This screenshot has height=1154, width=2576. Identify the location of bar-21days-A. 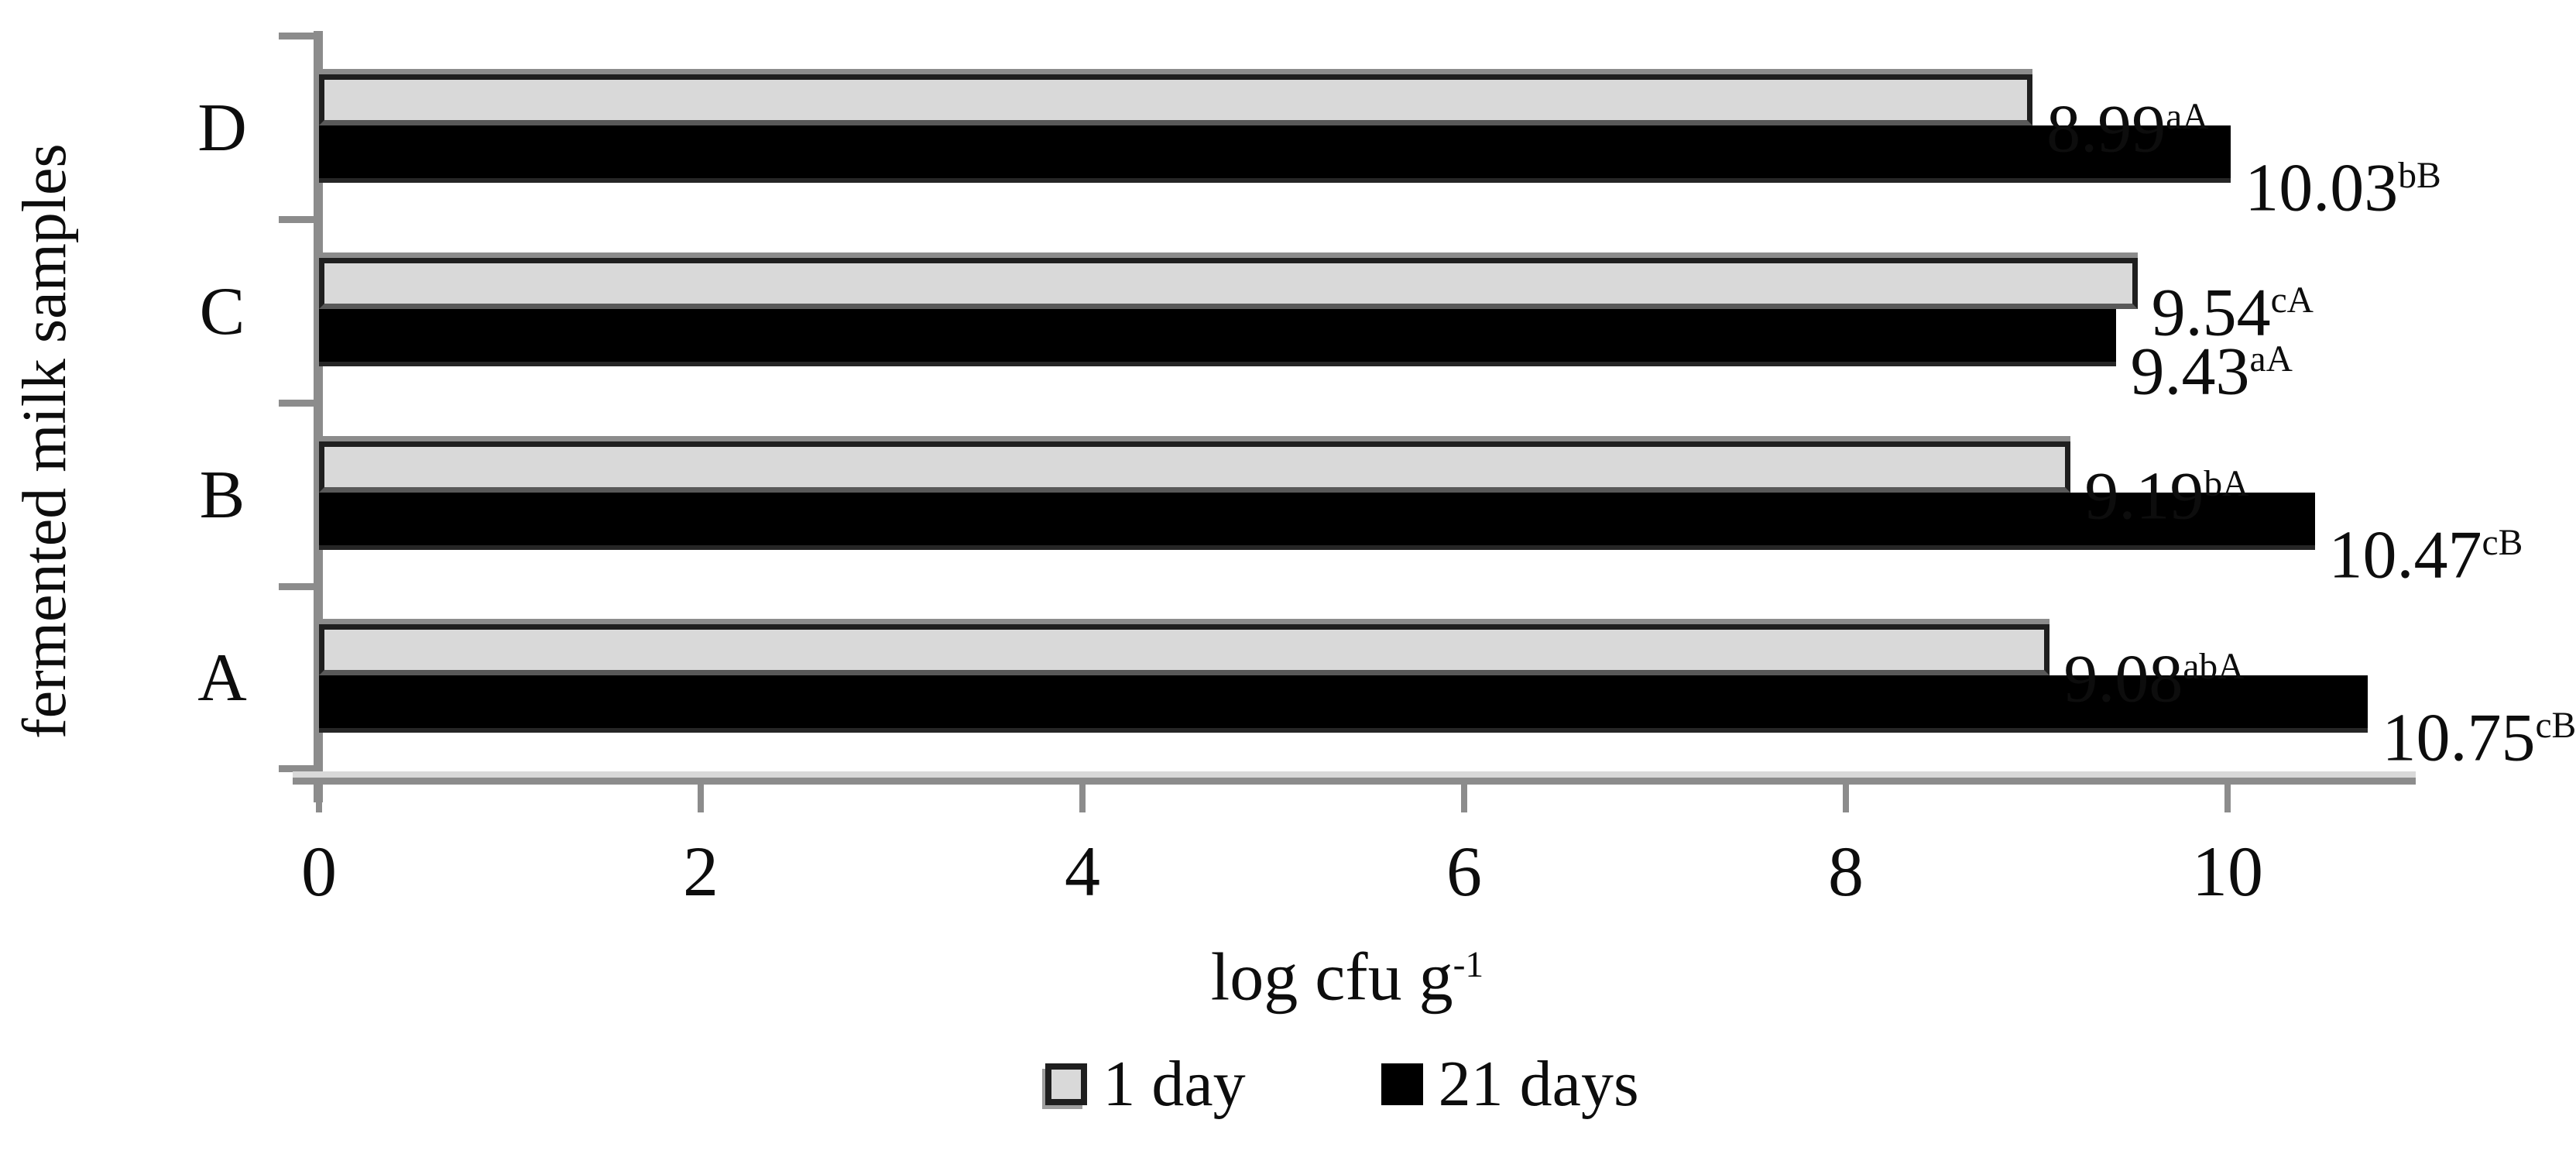
(1343, 704).